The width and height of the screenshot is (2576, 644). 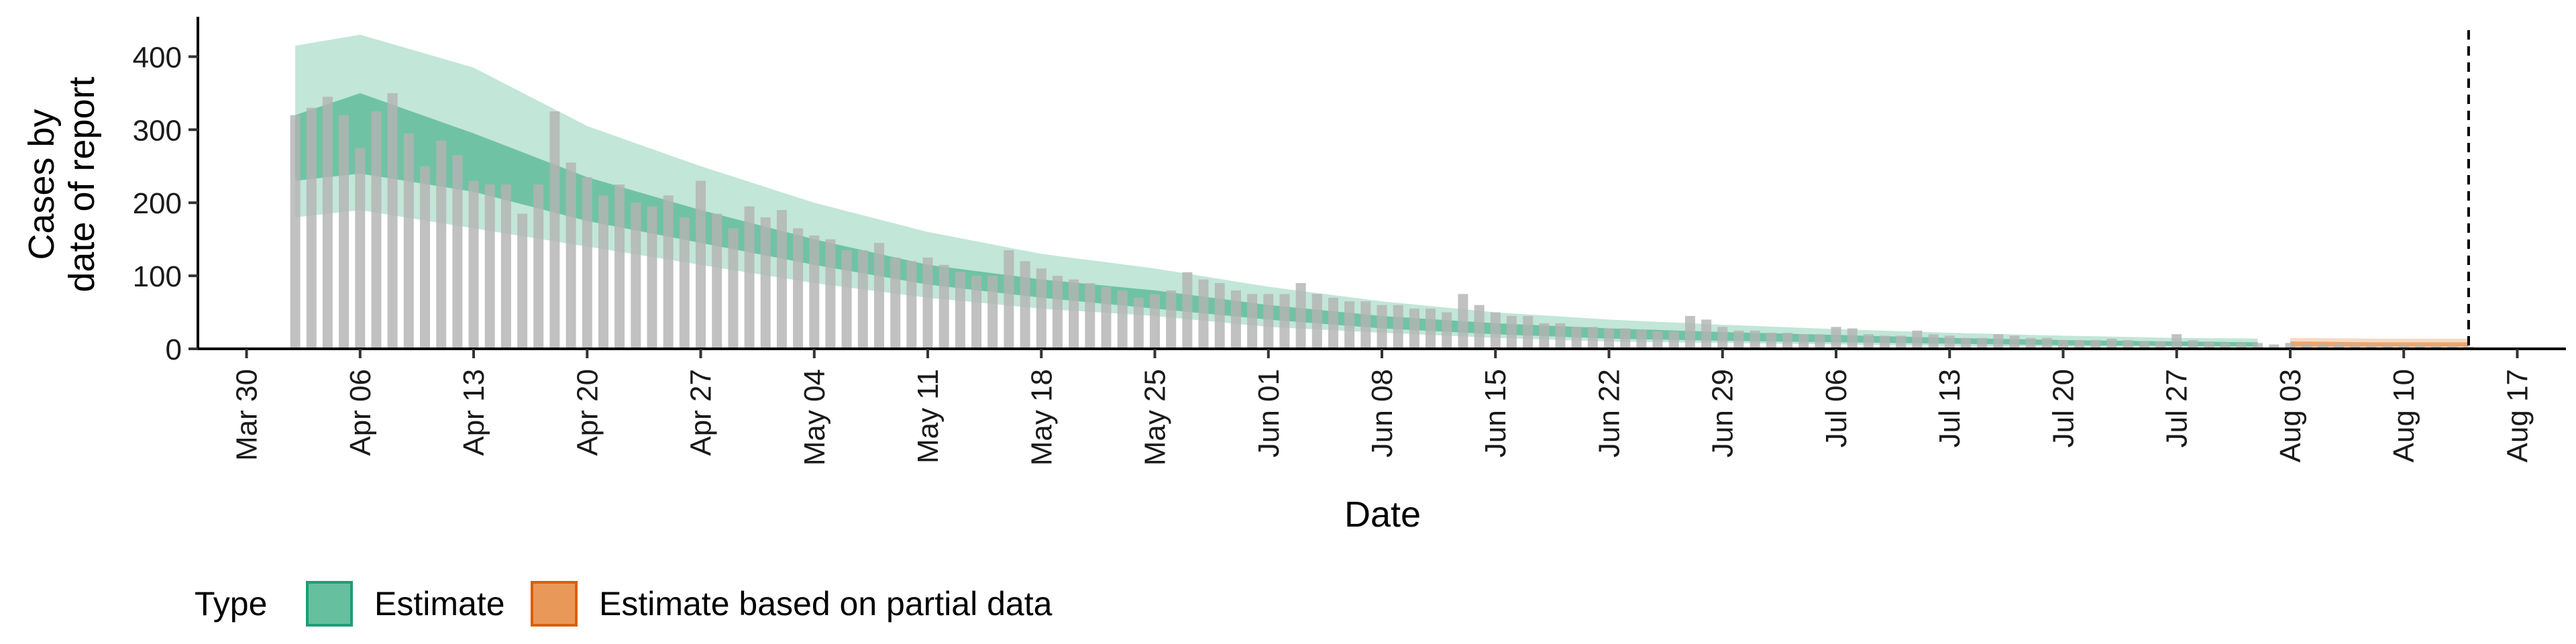 What do you see at coordinates (231, 604) in the screenshot?
I see `legend-title: Type` at bounding box center [231, 604].